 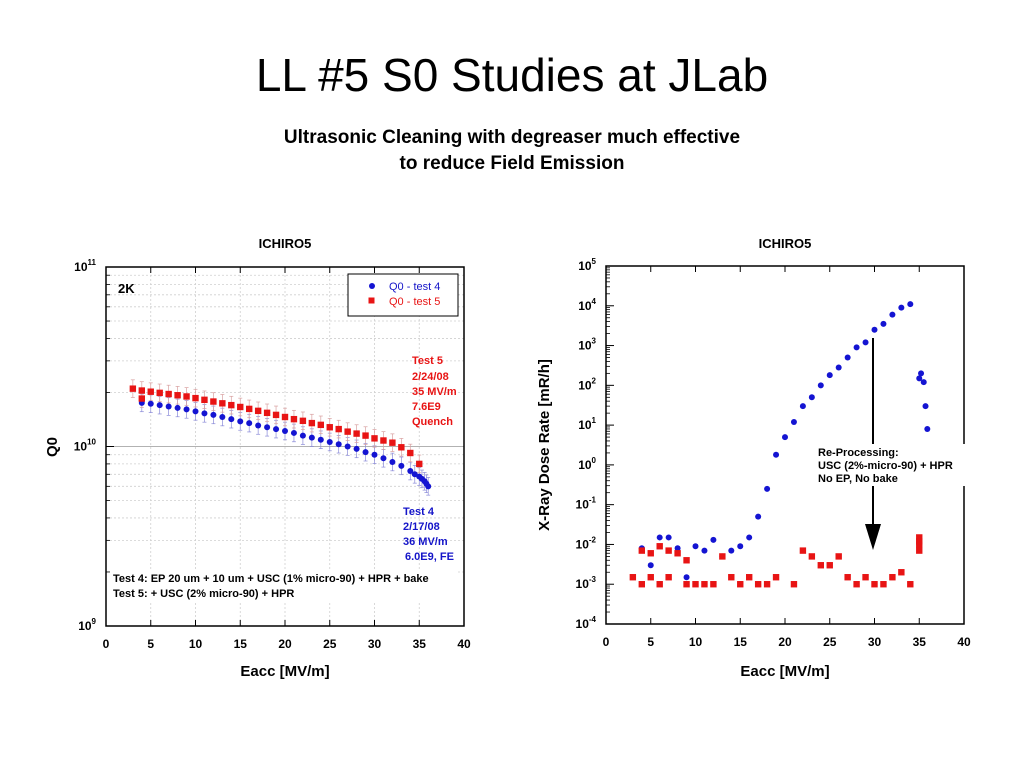 I want to click on reprocessing-line: Re-Processing:, so click(x=858, y=453).